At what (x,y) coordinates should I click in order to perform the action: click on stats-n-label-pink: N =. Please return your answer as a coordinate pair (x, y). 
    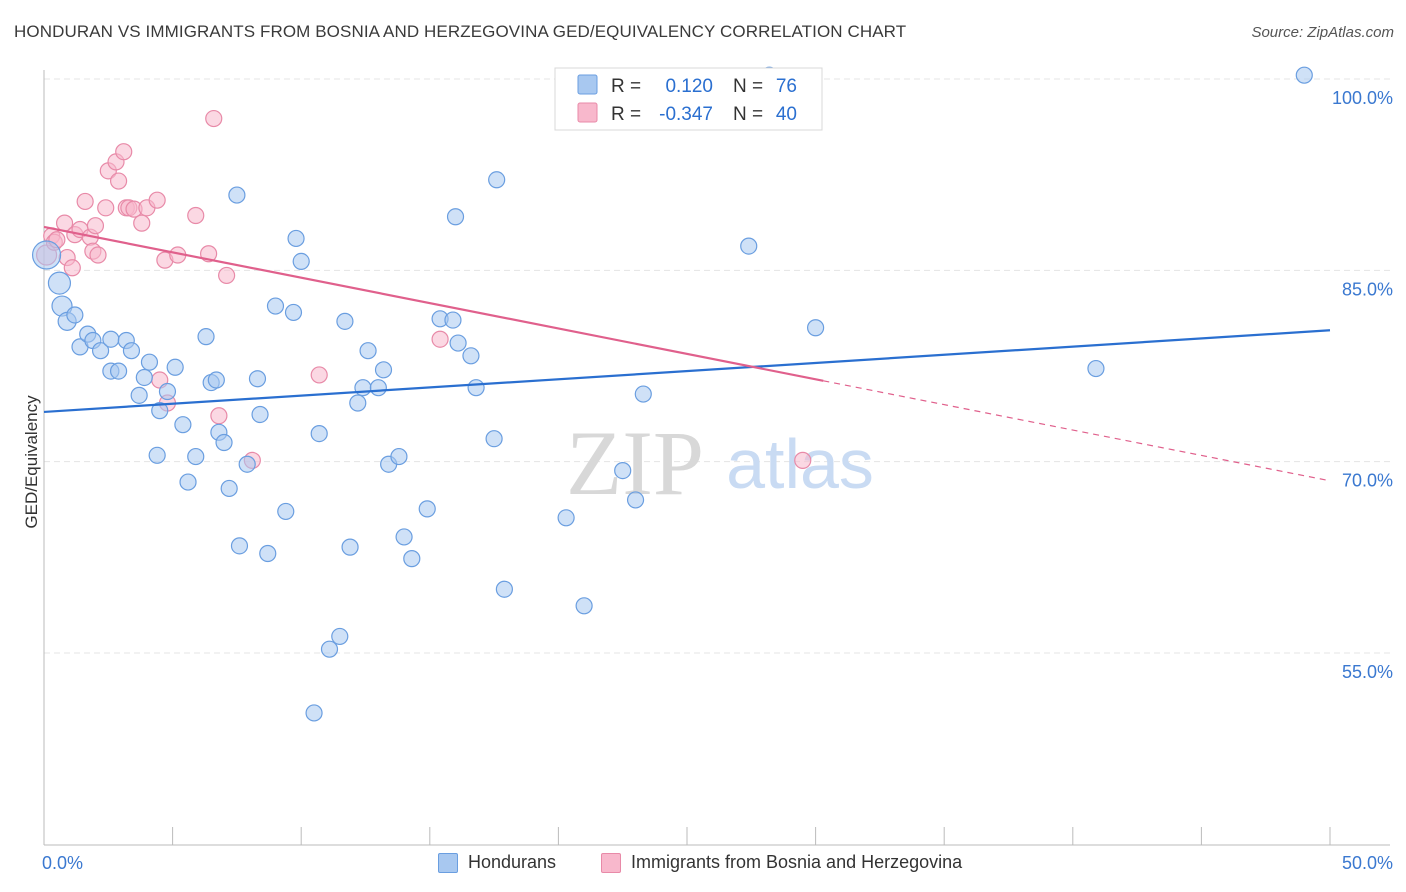
    Looking at the image, I should click on (748, 114).